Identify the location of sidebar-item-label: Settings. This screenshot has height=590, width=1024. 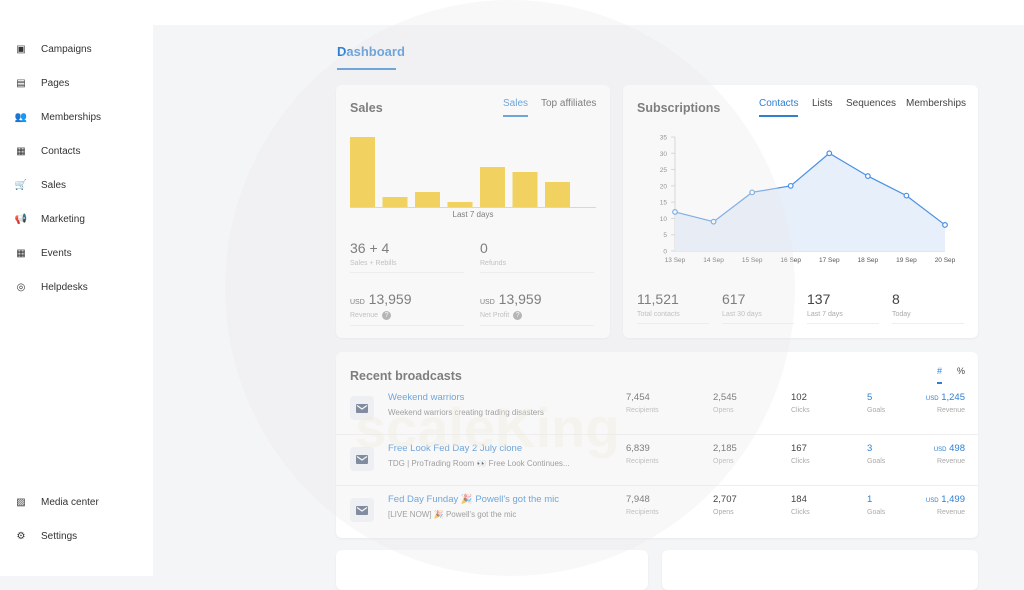
(59, 536).